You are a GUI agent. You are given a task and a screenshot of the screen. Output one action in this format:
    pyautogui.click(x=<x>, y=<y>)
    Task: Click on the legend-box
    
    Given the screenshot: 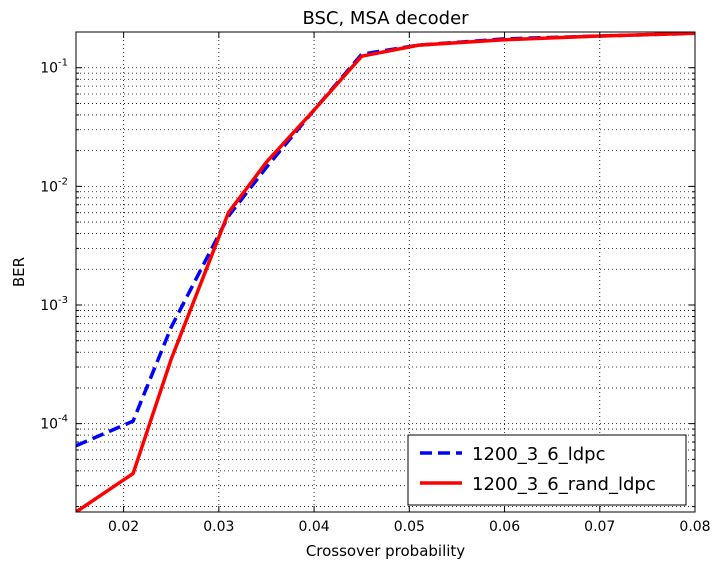 What is the action you would take?
    pyautogui.click(x=547, y=470)
    